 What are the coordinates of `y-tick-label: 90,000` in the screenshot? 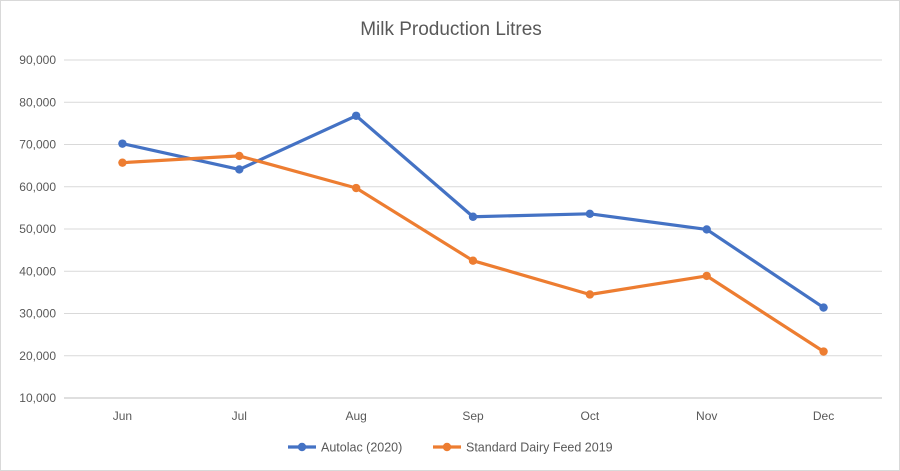 It's located at (37, 60).